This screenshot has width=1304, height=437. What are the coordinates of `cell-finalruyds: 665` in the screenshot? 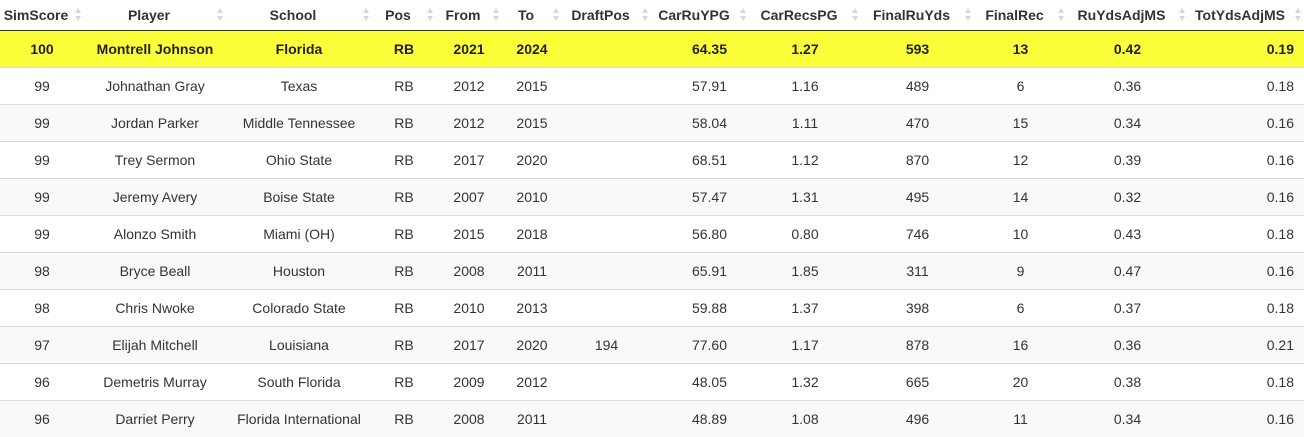 It's located at (917, 381).